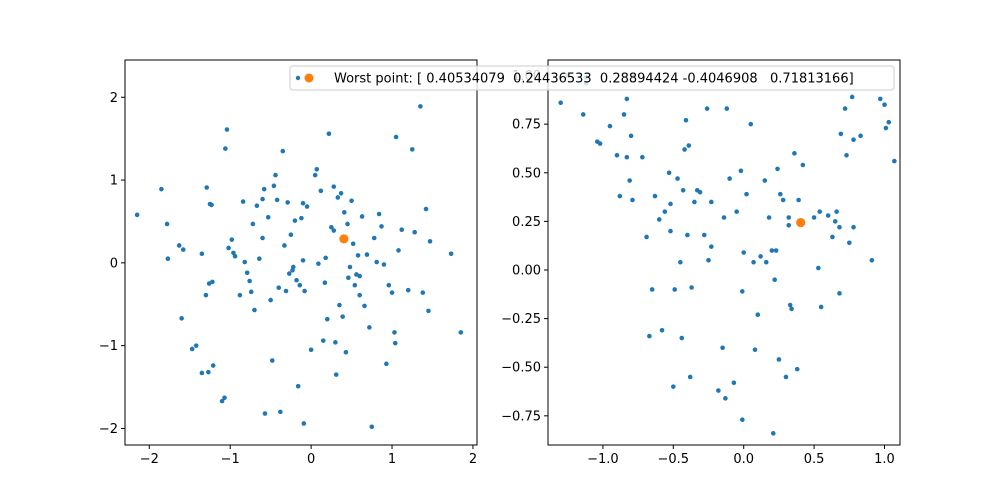  I want to click on right-xtick-label-4: 1.0, so click(884, 459).